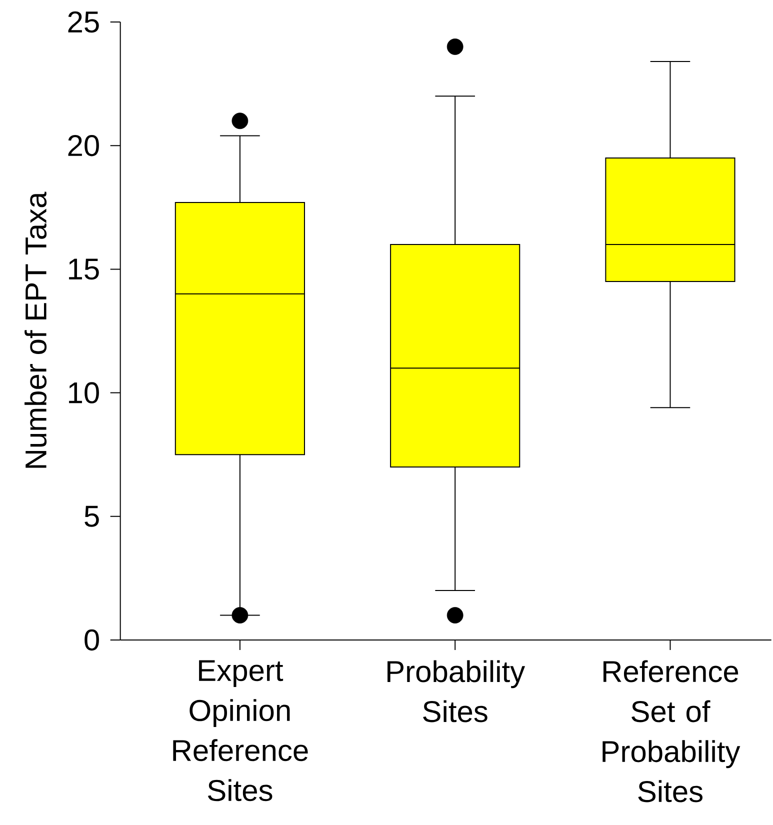 Image resolution: width=773 pixels, height=825 pixels. I want to click on x-tick-label: Expert Opinion Reference Sites, so click(240, 731).